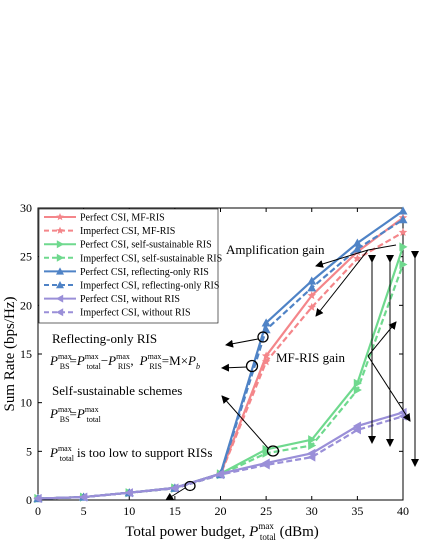 This screenshot has height=546, width=422. What do you see at coordinates (92, 409) in the screenshot?
I see `f2-p2-sup: max` at bounding box center [92, 409].